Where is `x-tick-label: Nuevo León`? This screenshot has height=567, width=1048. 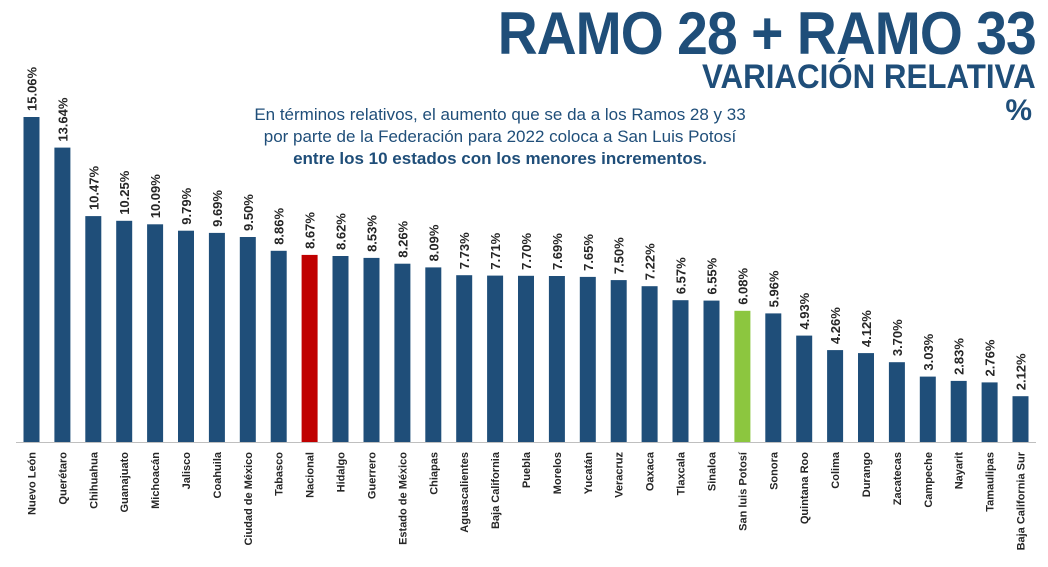 x-tick-label: Nuevo León is located at coordinates (32, 483).